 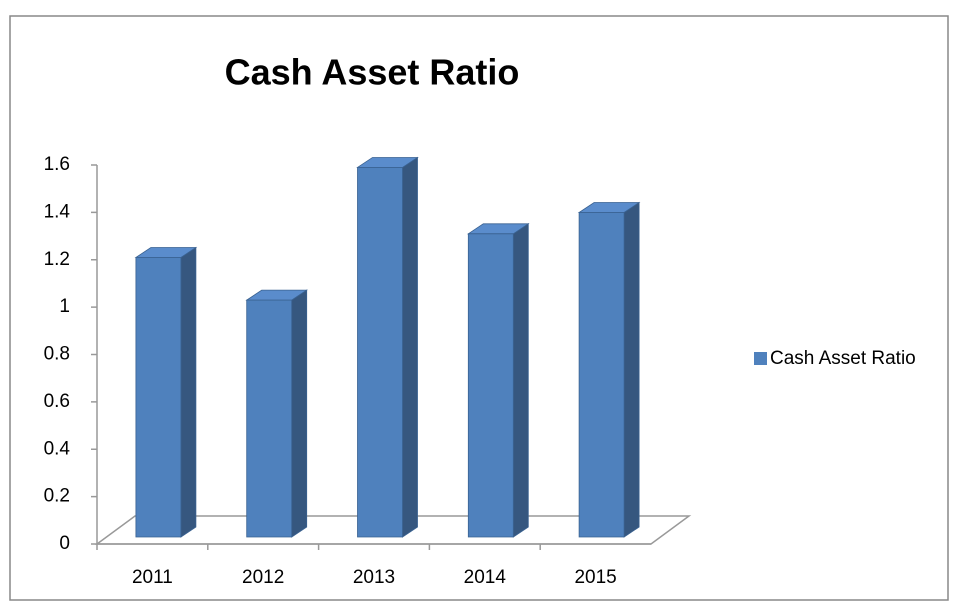 I want to click on y-tick-label: 1.4, so click(x=57, y=211).